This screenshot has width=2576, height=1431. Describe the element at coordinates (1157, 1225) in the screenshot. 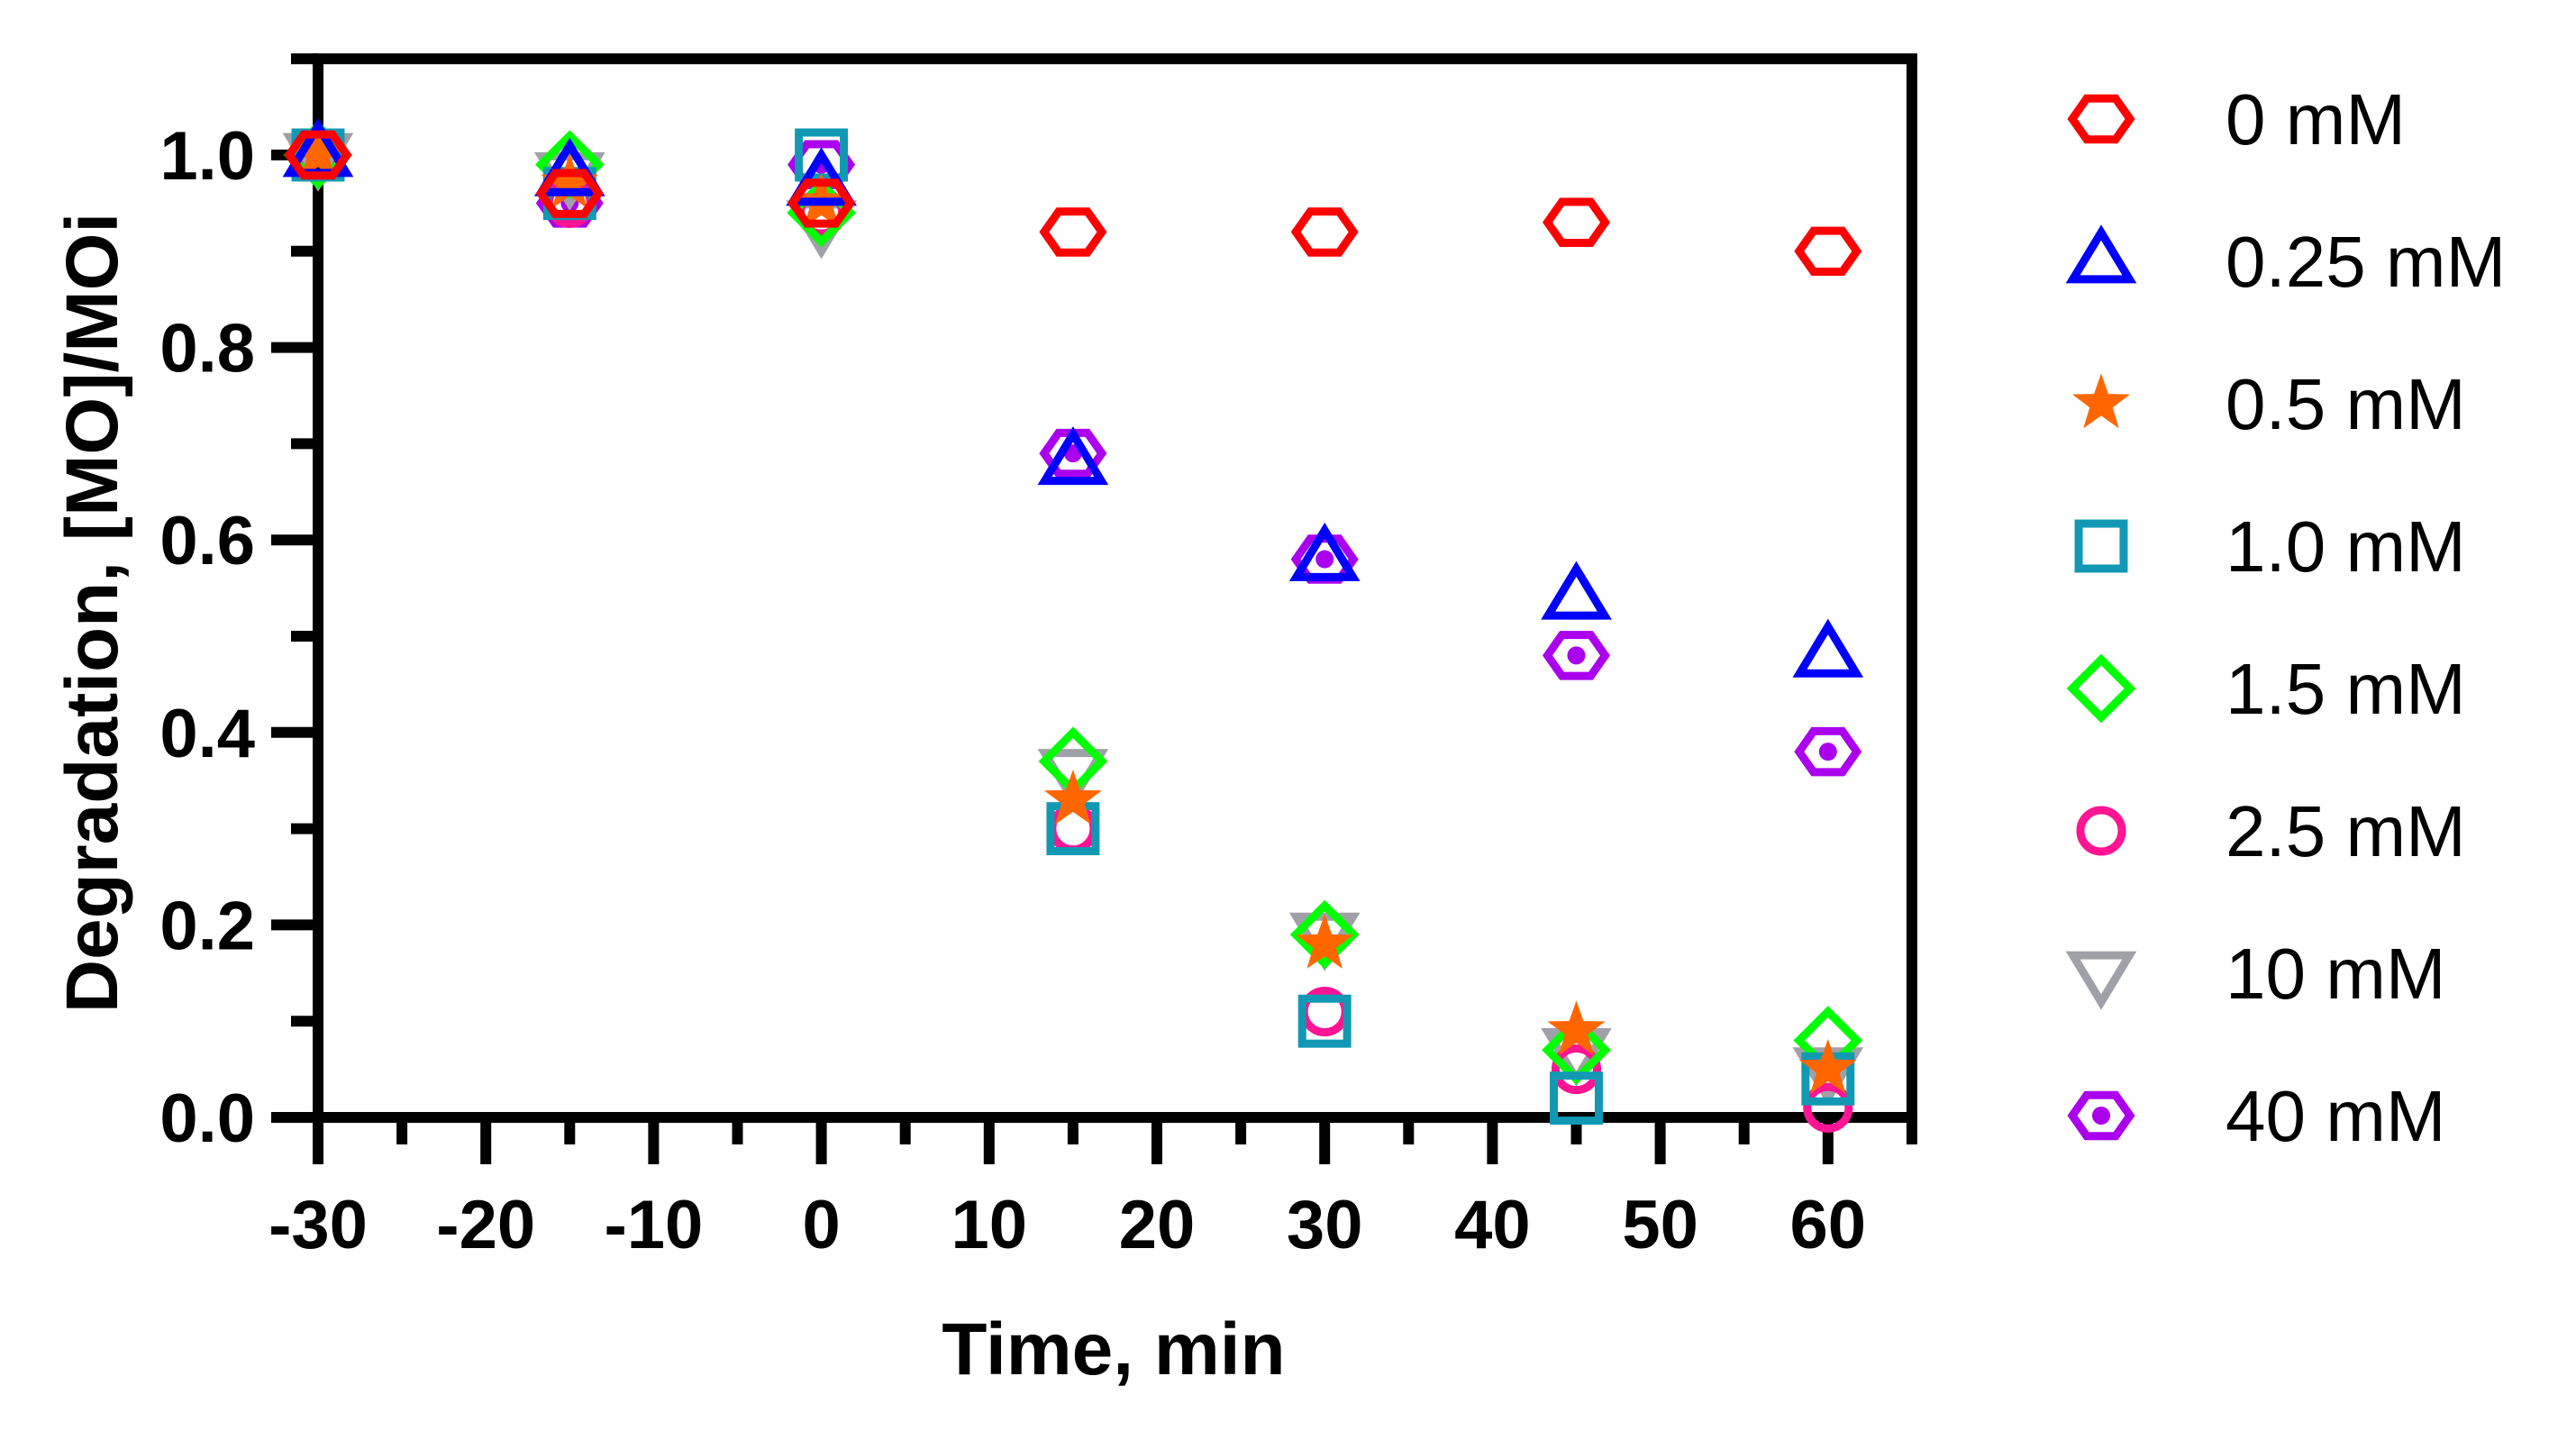

I see `x-tick-label: 20` at that location.